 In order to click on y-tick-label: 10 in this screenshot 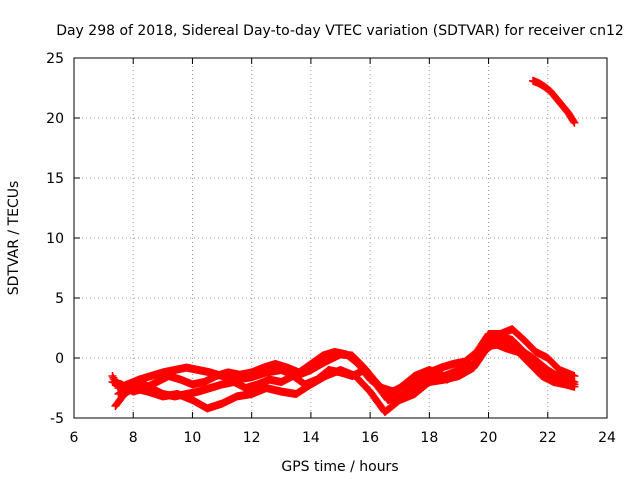, I will do `click(55, 239)`.